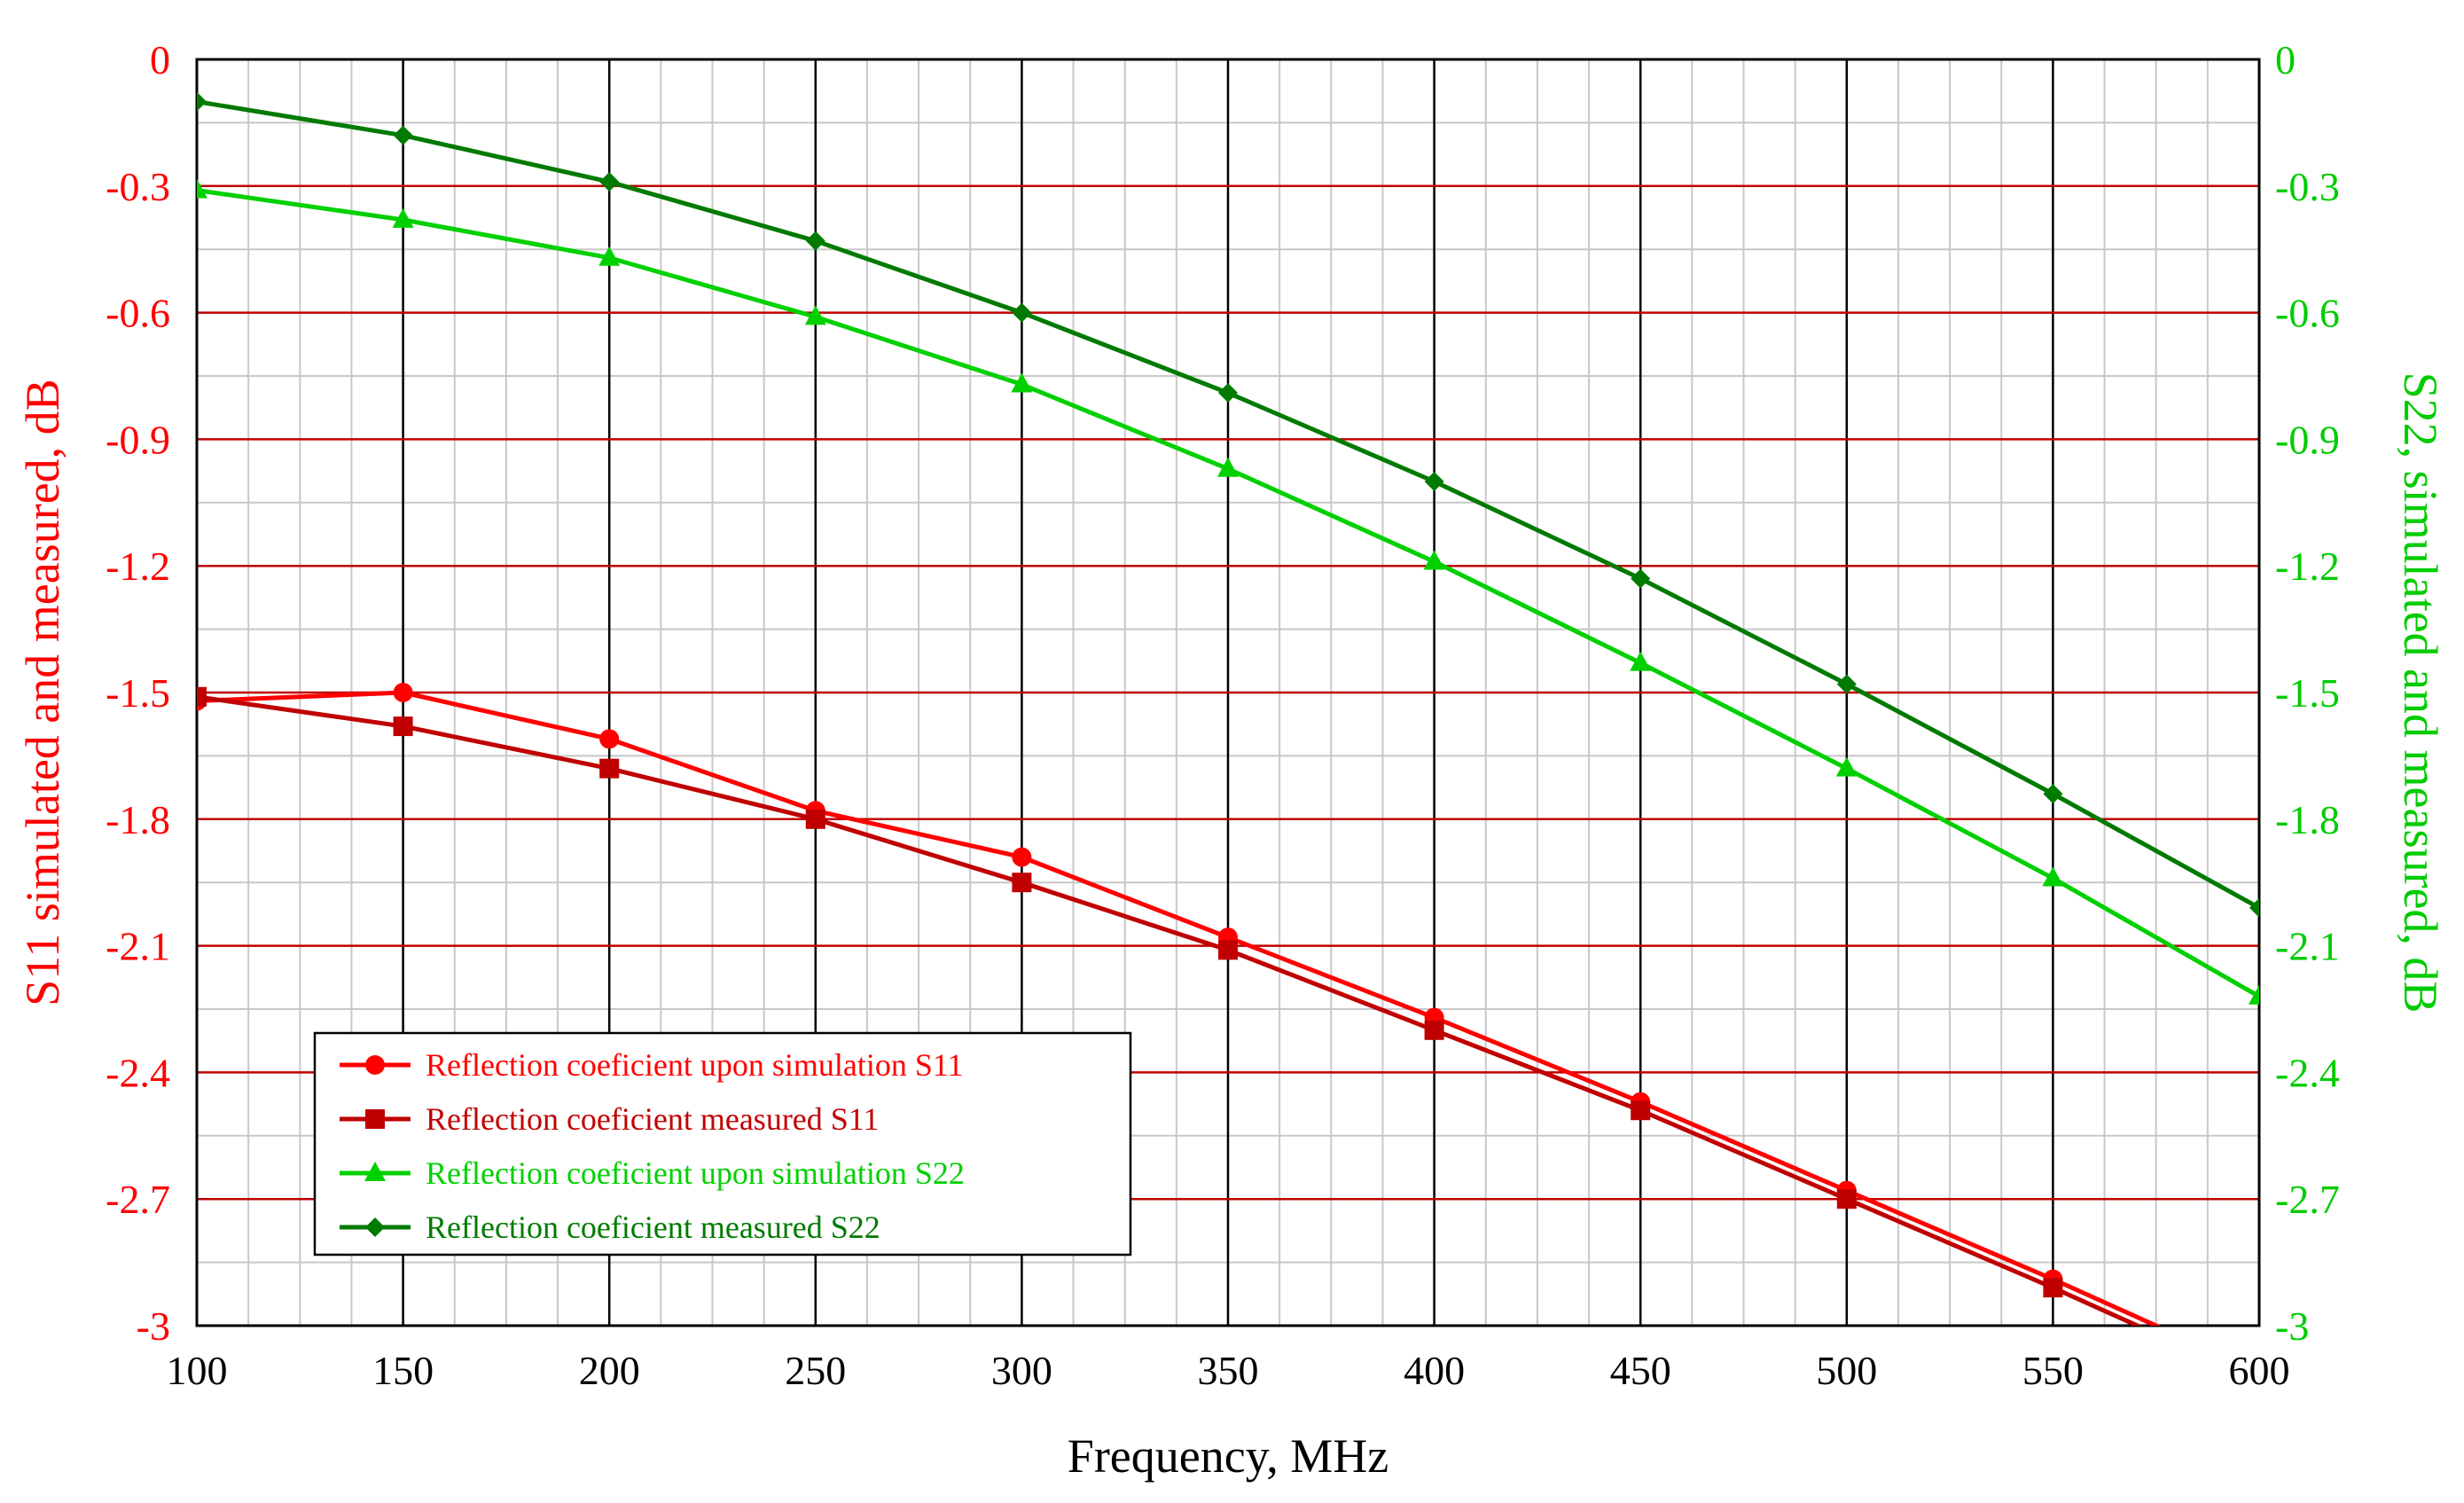 The height and width of the screenshot is (1503, 2464). What do you see at coordinates (138, 566) in the screenshot?
I see `left-y-tick-label: -1.2` at bounding box center [138, 566].